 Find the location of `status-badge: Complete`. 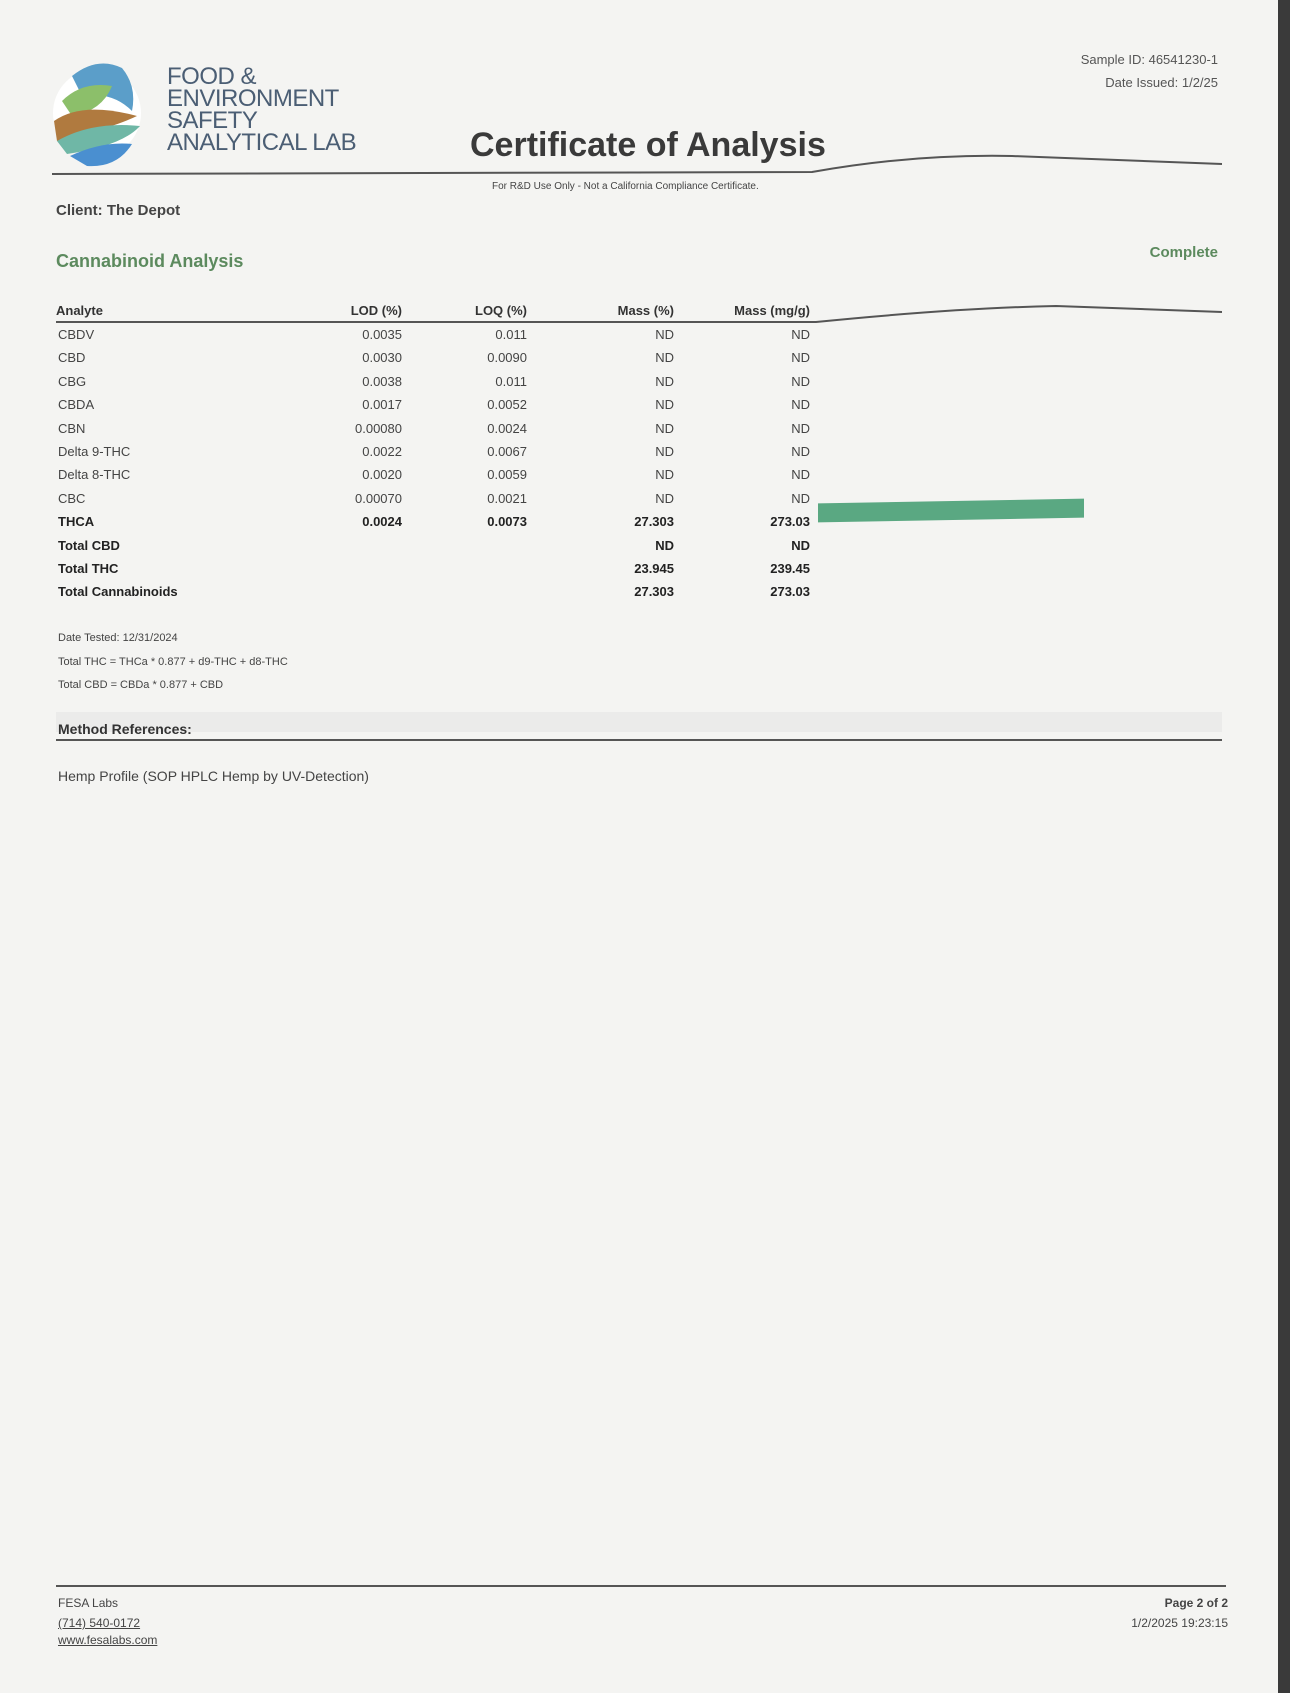

status-badge: Complete is located at coordinates (1183, 252).